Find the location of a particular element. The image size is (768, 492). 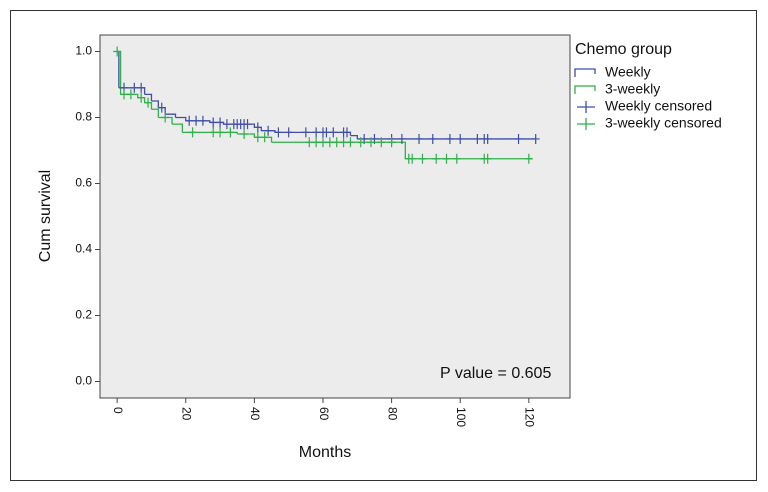

x-tick-label: 120 is located at coordinates (530, 417).